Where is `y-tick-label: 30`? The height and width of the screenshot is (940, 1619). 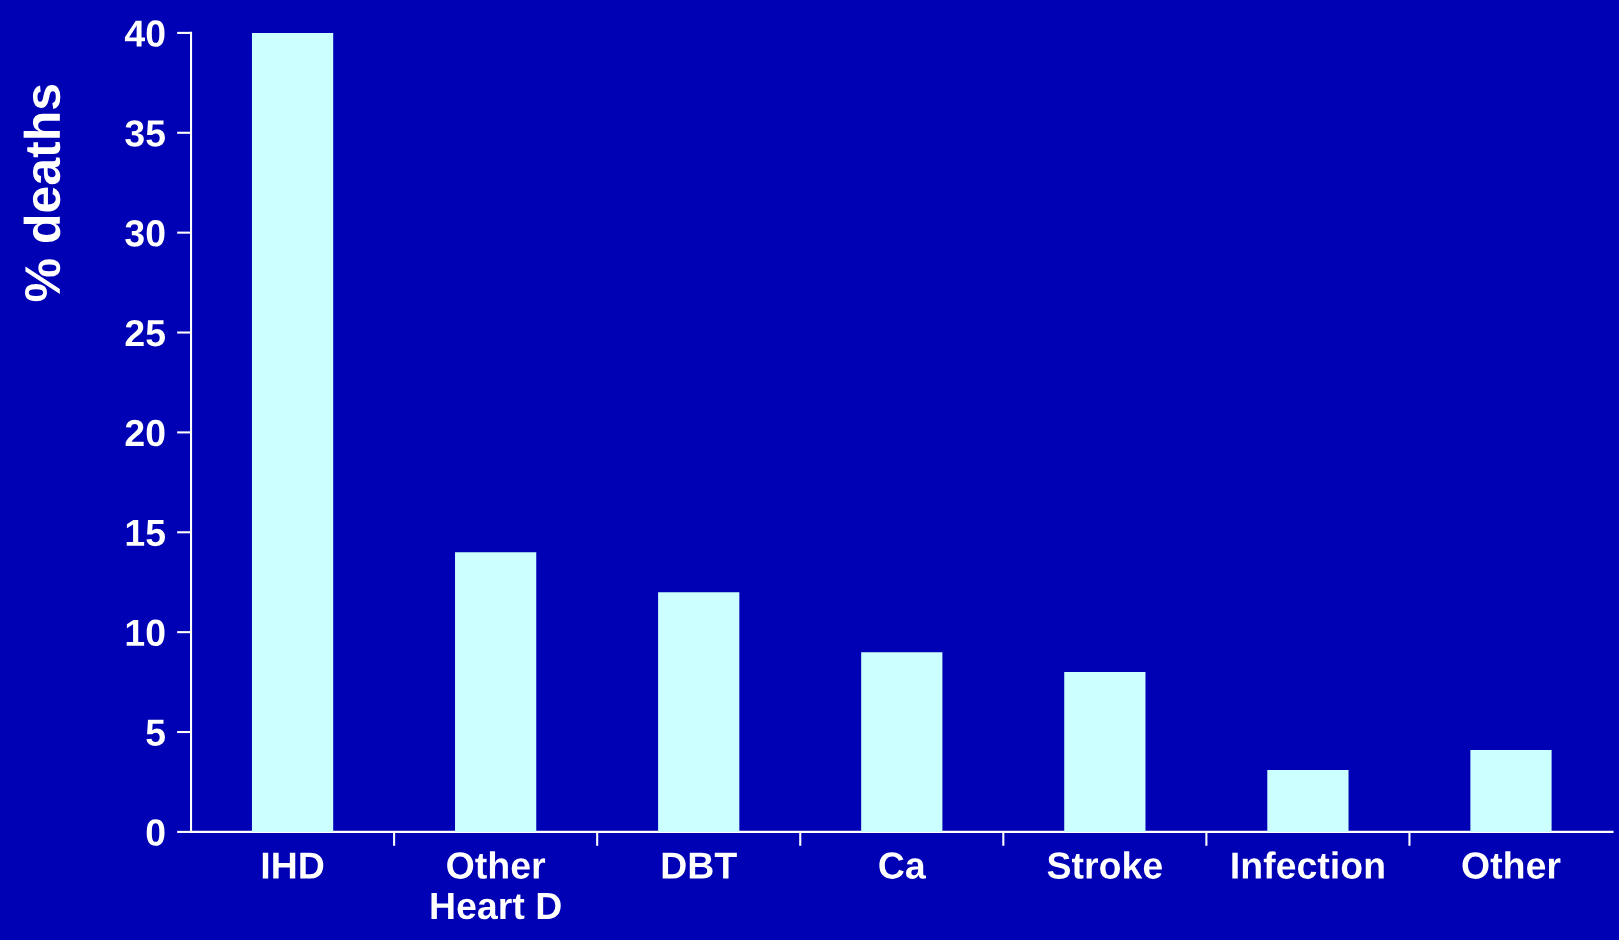
y-tick-label: 30 is located at coordinates (145, 233).